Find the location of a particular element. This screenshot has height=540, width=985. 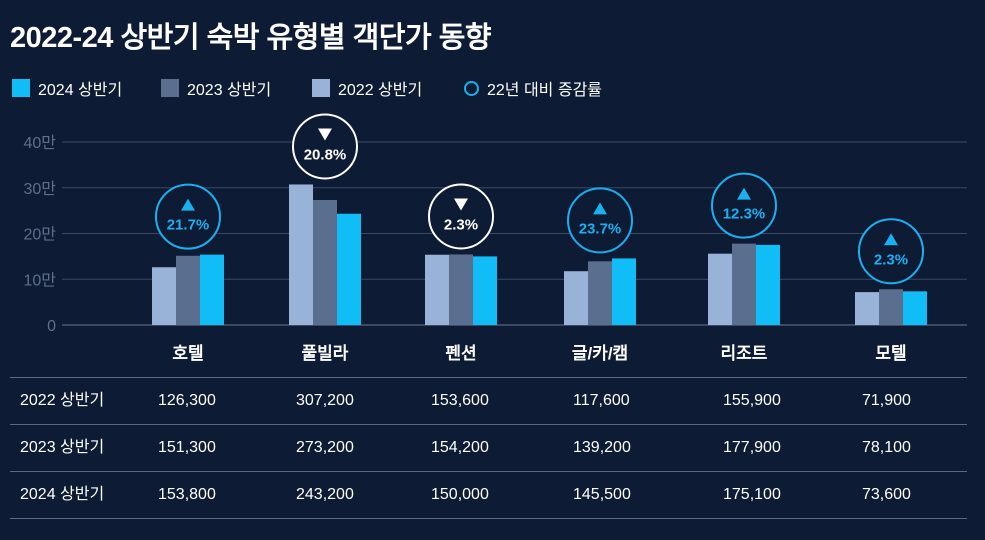

table-cell: 78,100 is located at coordinates (886, 447).